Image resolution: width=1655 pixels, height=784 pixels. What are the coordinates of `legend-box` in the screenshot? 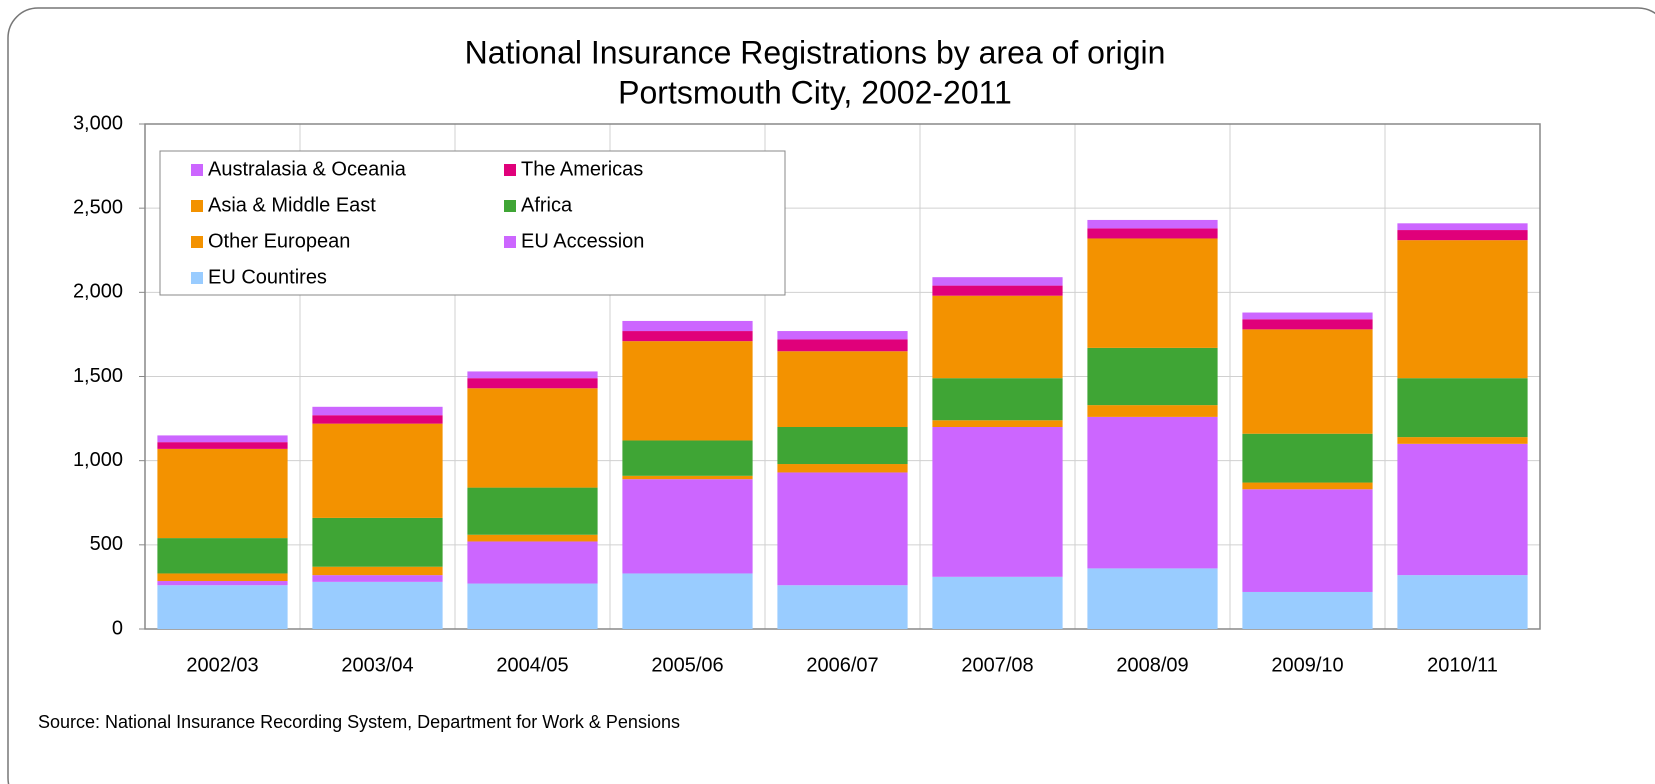 It's located at (472, 223).